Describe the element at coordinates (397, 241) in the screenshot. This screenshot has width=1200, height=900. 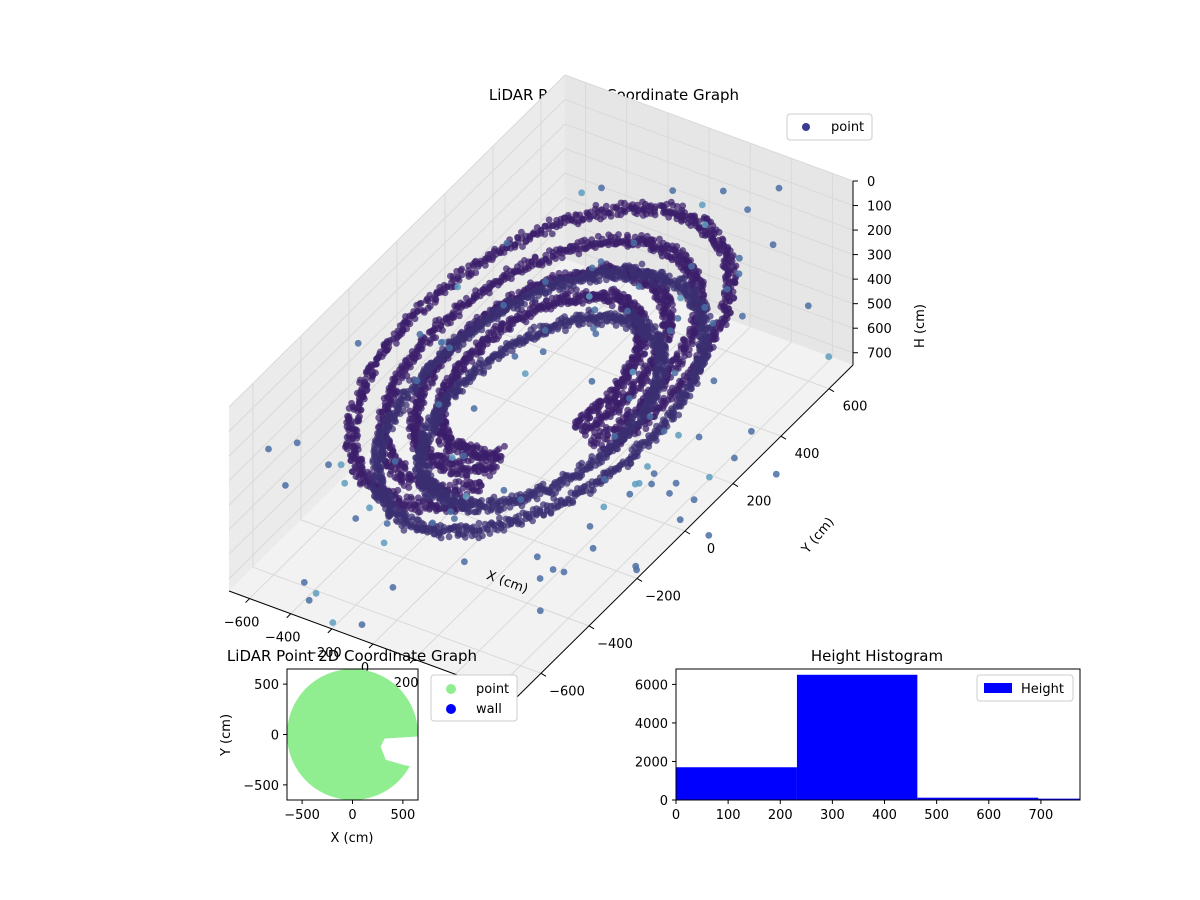
I see `grid-z-left` at that location.